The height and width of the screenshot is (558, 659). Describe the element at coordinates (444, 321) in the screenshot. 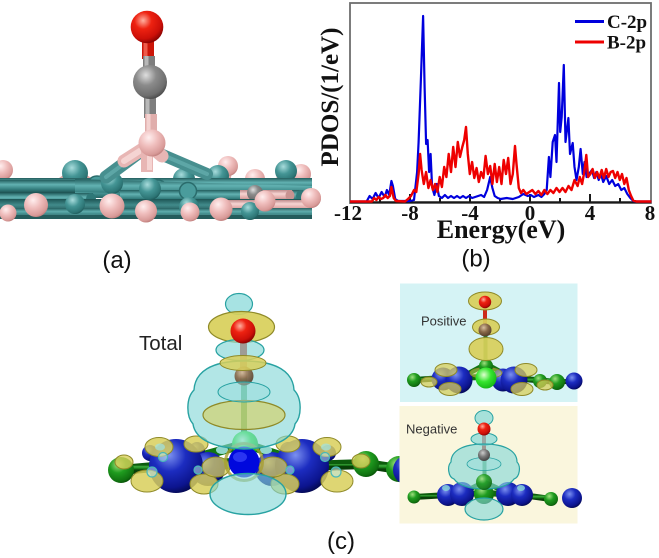

I see `svg-text: Positive` at that location.